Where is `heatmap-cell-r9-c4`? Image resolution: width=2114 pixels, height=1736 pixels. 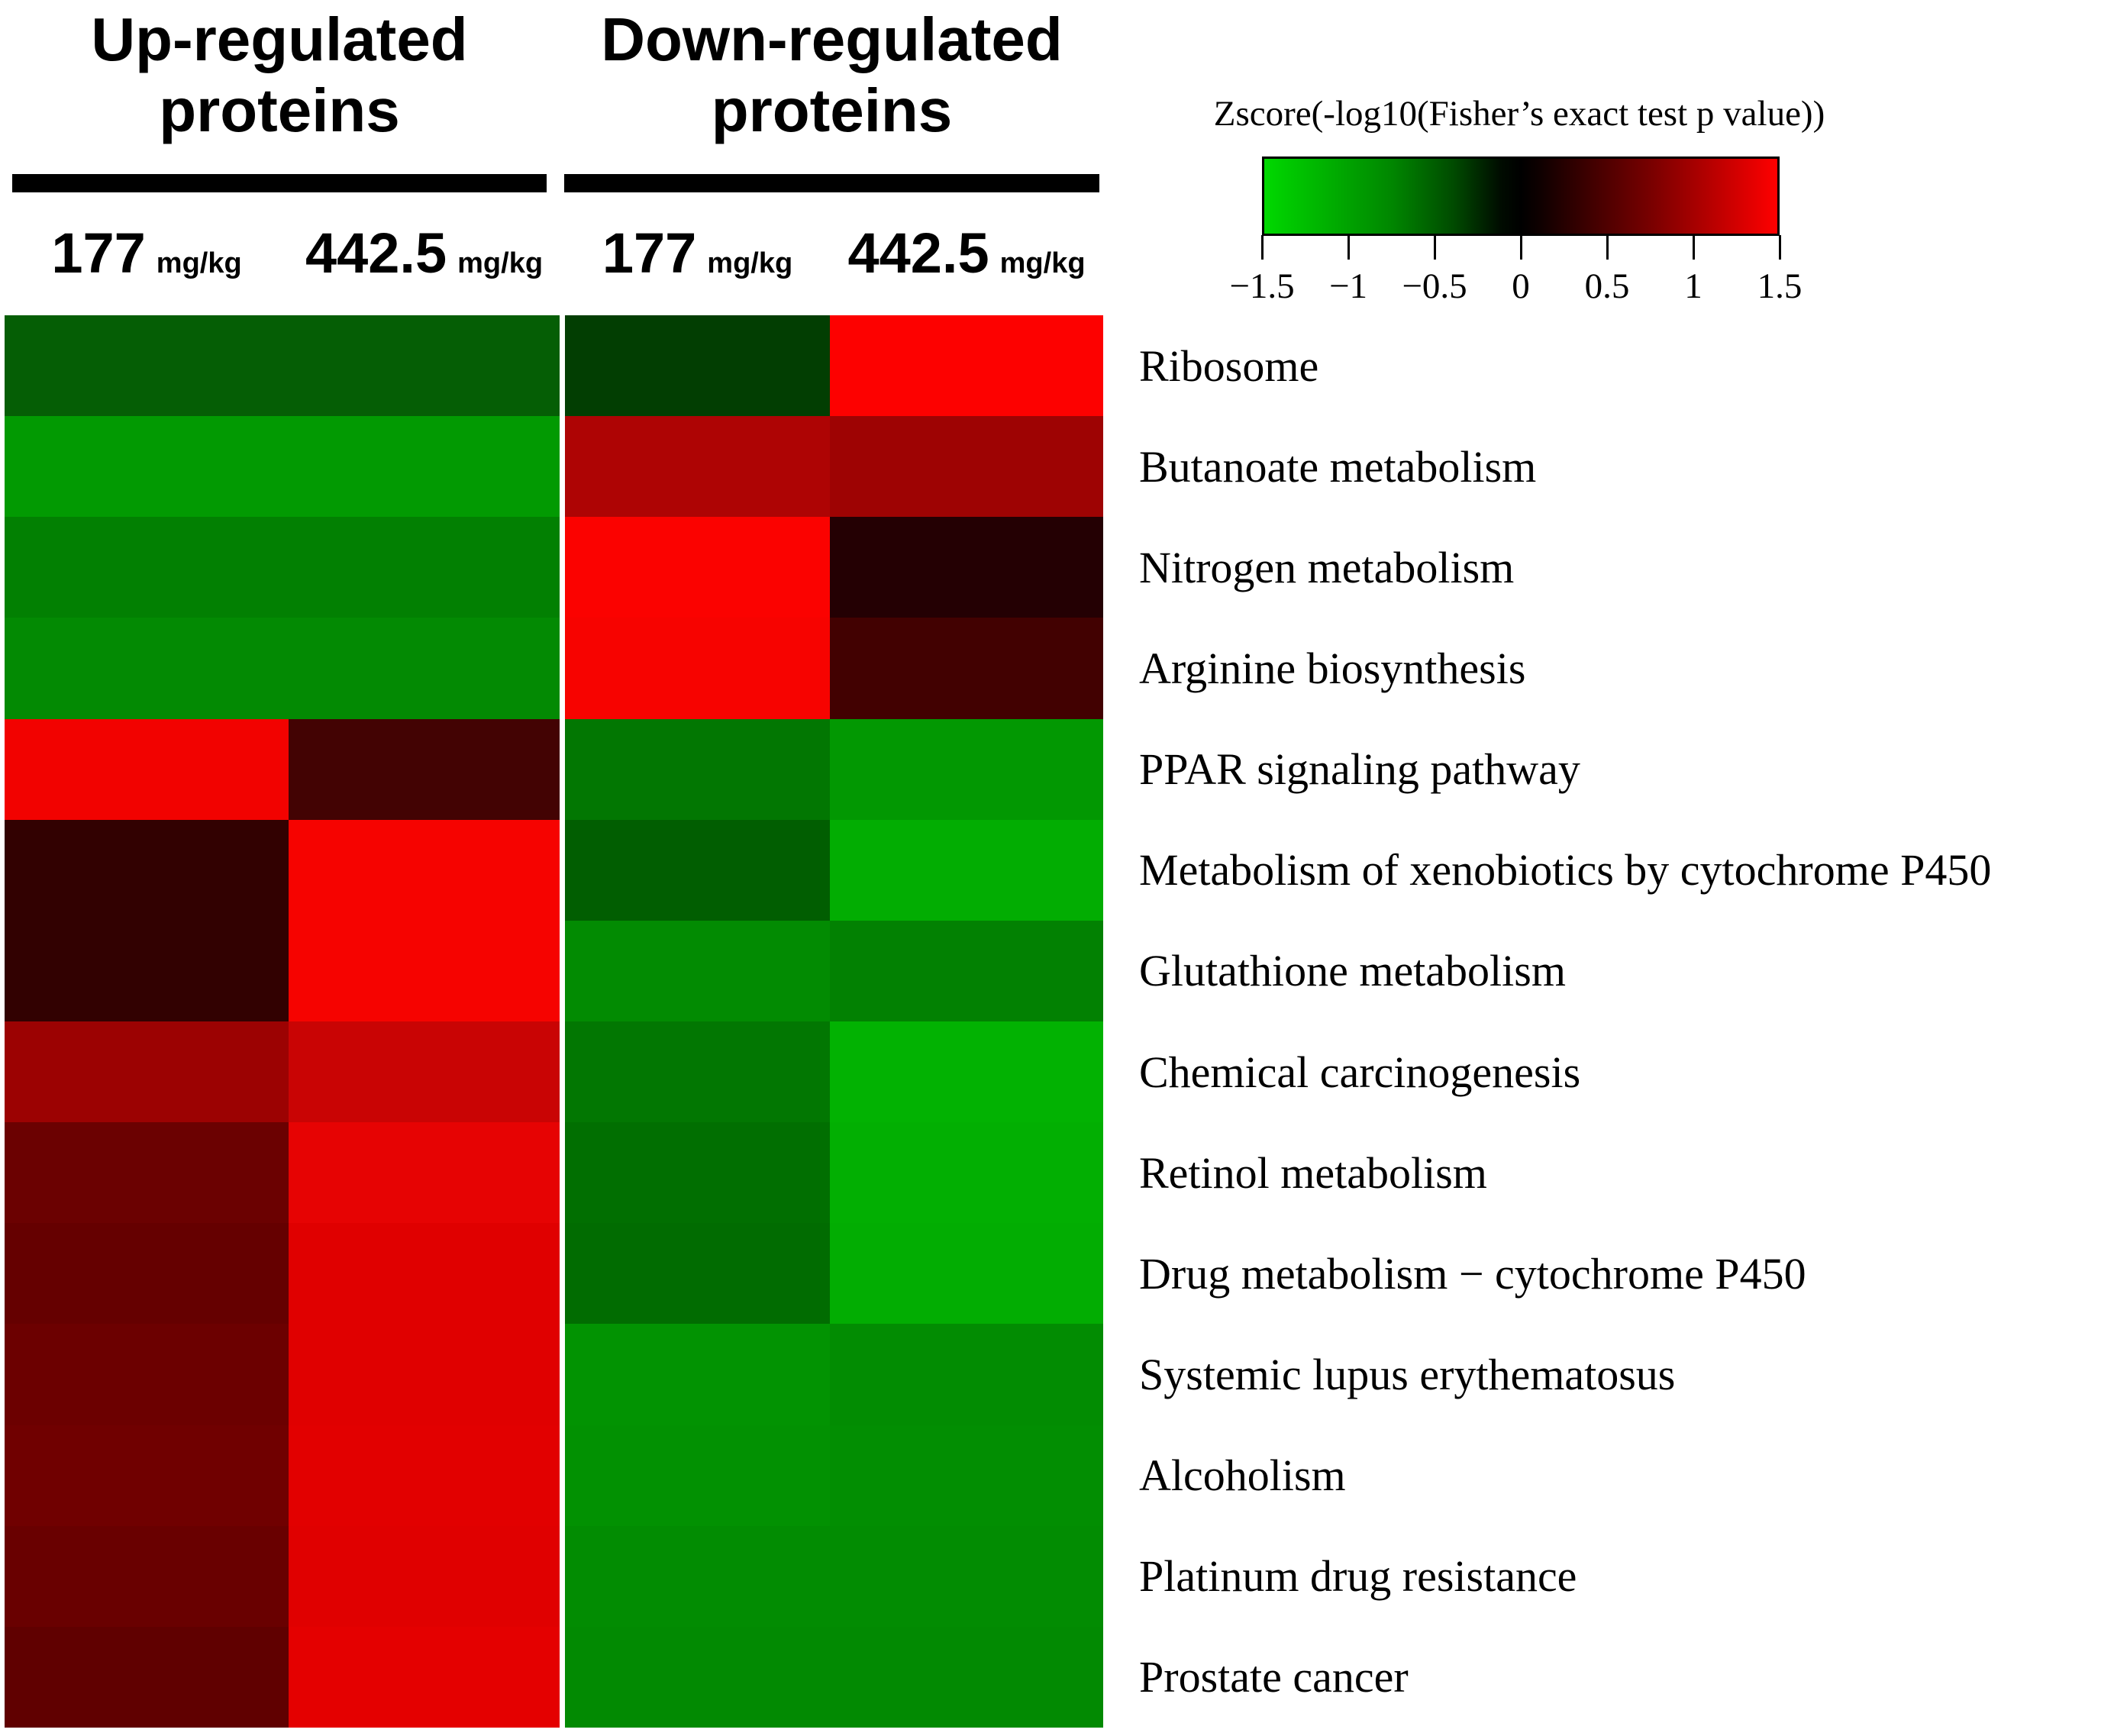 heatmap-cell-r9-c4 is located at coordinates (967, 1173).